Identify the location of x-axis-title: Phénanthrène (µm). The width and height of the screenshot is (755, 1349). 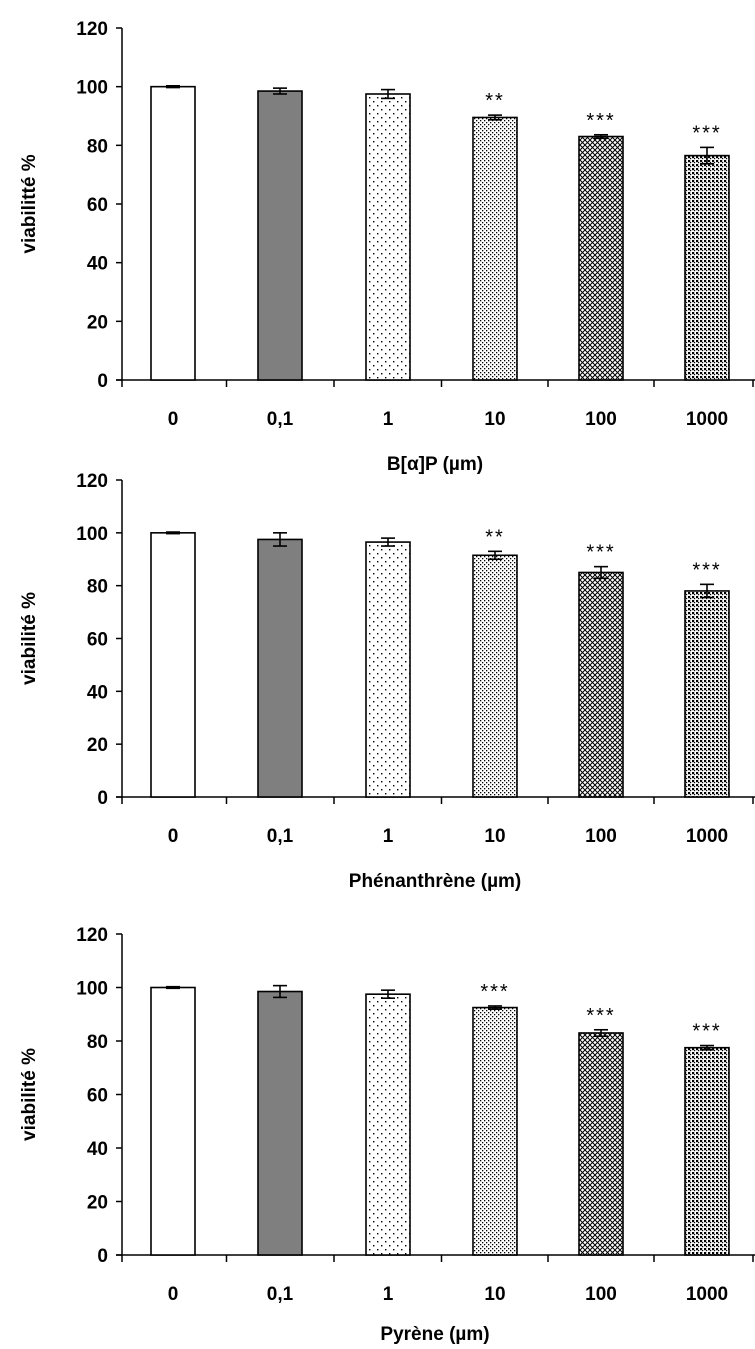
(435, 881).